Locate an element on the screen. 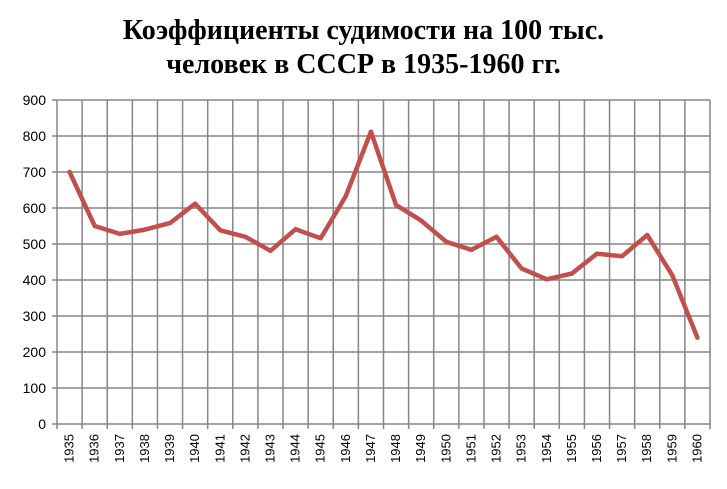 This screenshot has height=489, width=727. x-tick-label: 1938 is located at coordinates (144, 448).